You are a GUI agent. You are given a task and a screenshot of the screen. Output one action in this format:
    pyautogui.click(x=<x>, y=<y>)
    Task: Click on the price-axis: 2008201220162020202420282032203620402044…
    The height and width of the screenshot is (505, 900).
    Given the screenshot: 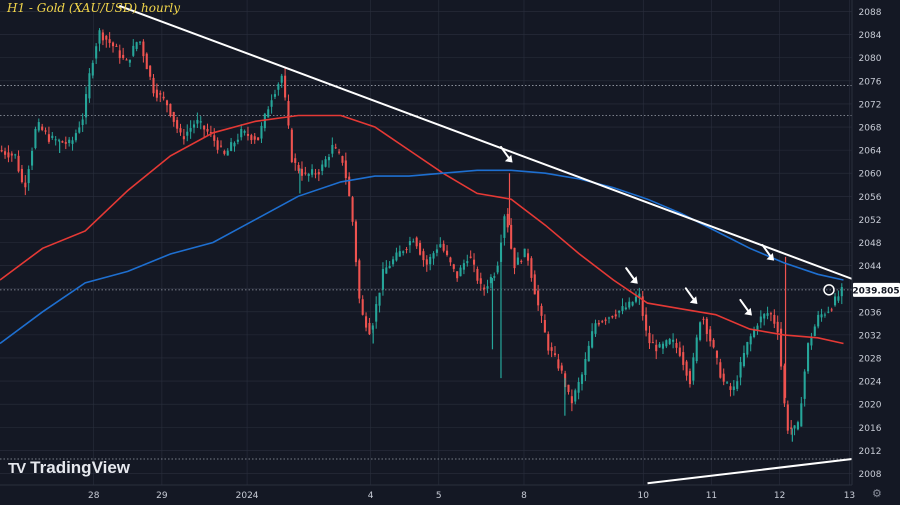 What is the action you would take?
    pyautogui.click(x=875, y=242)
    